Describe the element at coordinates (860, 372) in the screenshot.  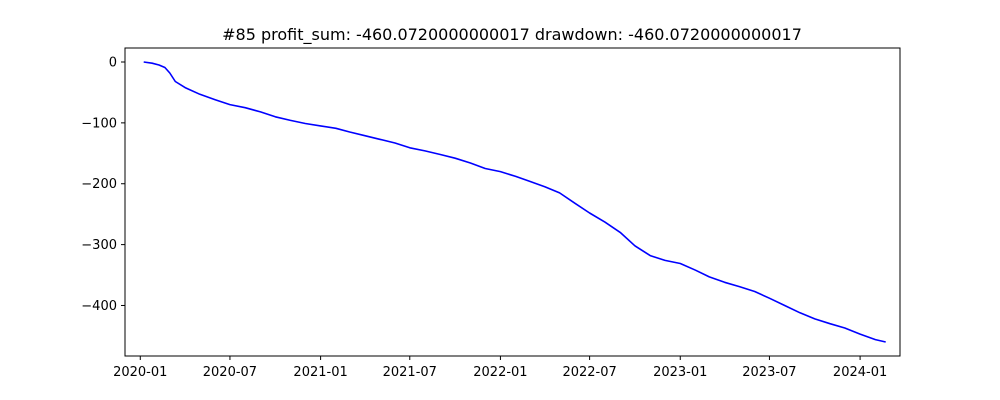
I see `x-tick-label: 2024-01` at that location.